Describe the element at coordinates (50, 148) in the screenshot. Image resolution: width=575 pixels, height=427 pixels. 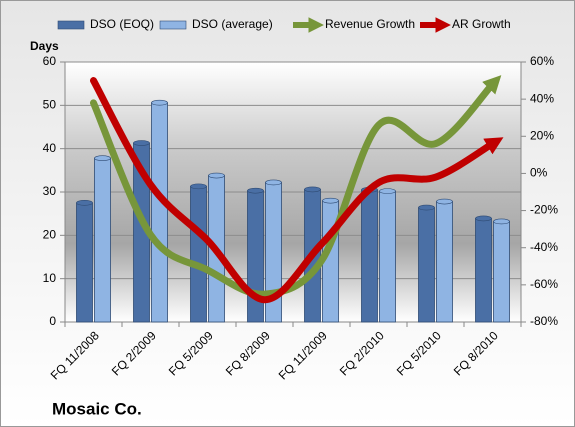
I see `y-tick-label: 40` at that location.